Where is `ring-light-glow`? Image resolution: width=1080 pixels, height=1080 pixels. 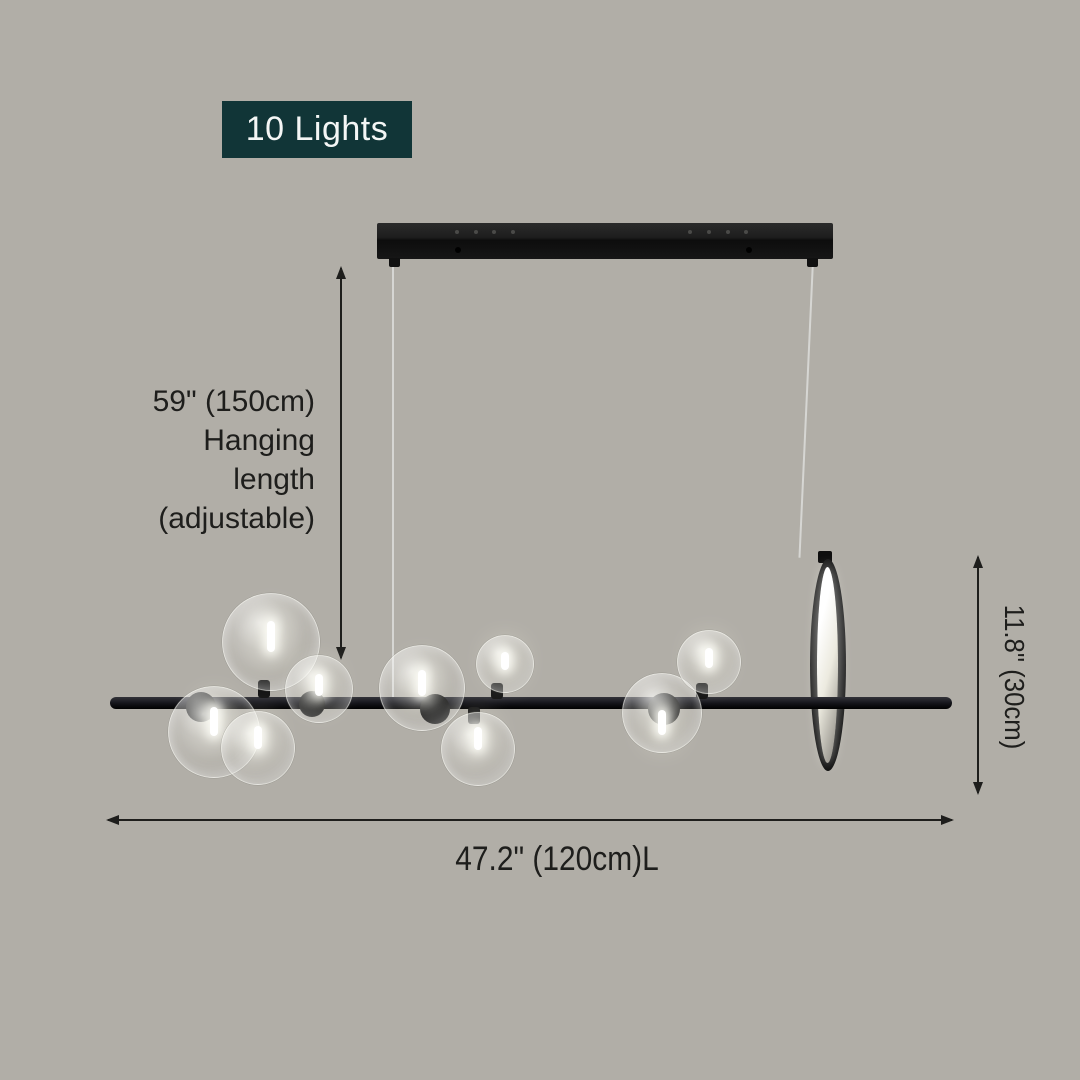
ring-light-glow is located at coordinates (827, 665).